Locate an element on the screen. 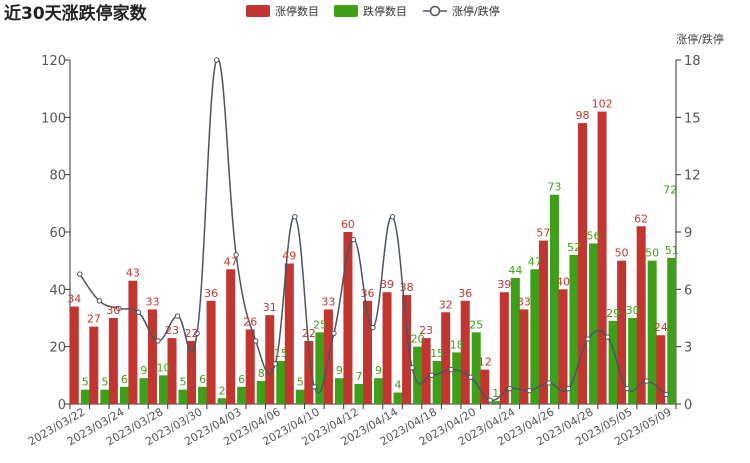 Image resolution: width=750 pixels, height=463 pixels. bar-up-label: 57 is located at coordinates (543, 233).